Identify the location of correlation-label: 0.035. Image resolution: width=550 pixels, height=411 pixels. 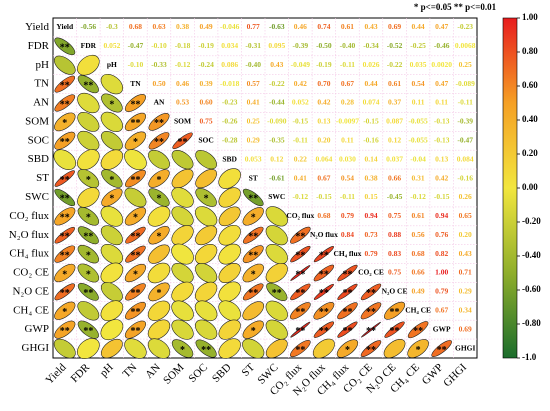
(418, 64).